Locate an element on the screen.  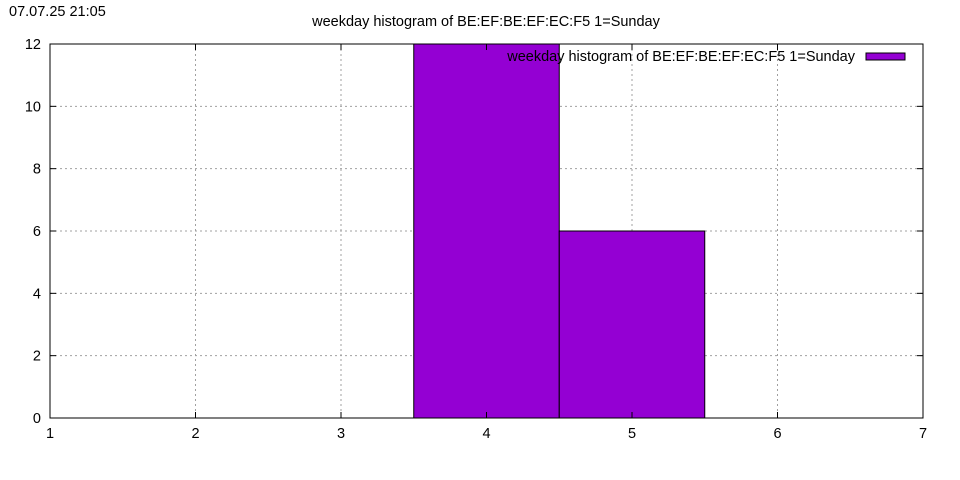
x-tick-label: 4 is located at coordinates (486, 434).